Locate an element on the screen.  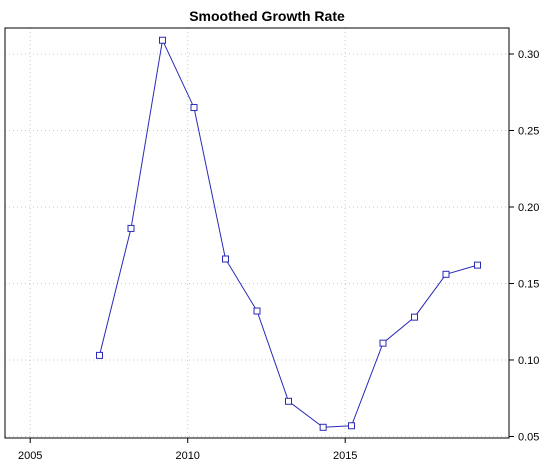
y-tick-label: 0.10 is located at coordinates (528, 361).